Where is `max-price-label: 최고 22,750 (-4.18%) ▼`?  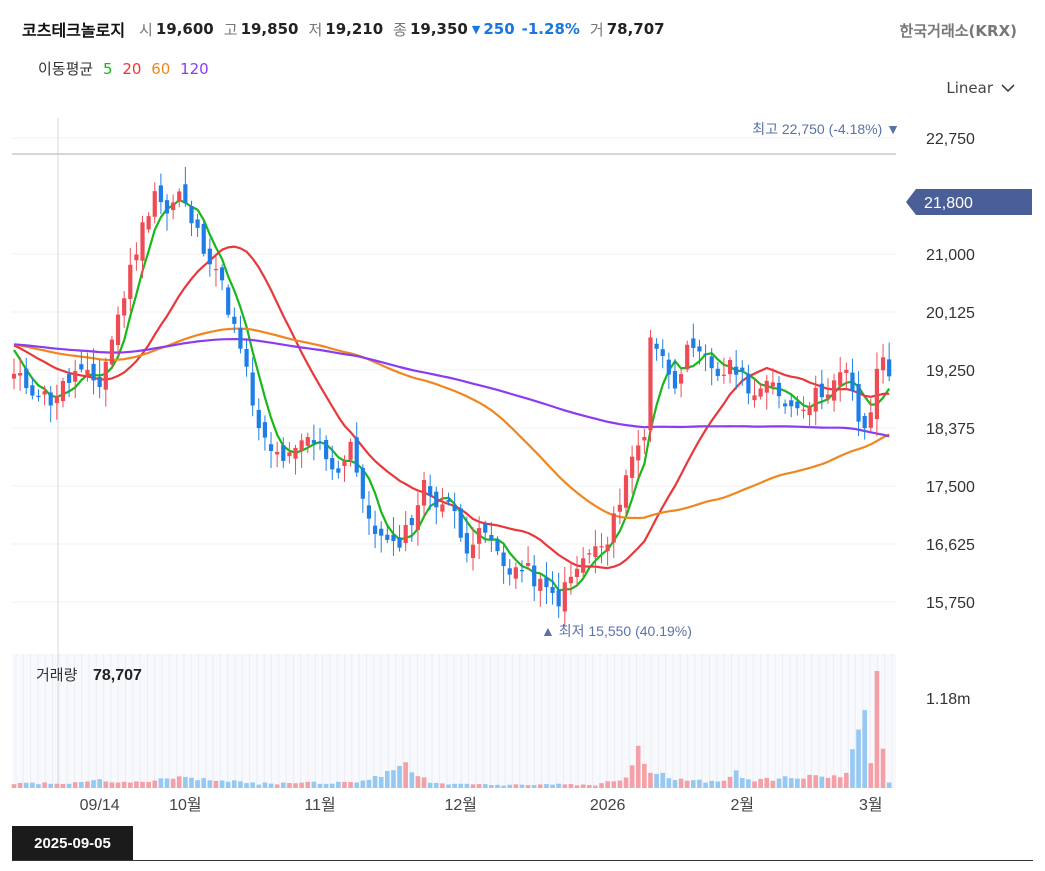
max-price-label: 최고 22,750 (-4.18%) ▼ is located at coordinates (826, 129).